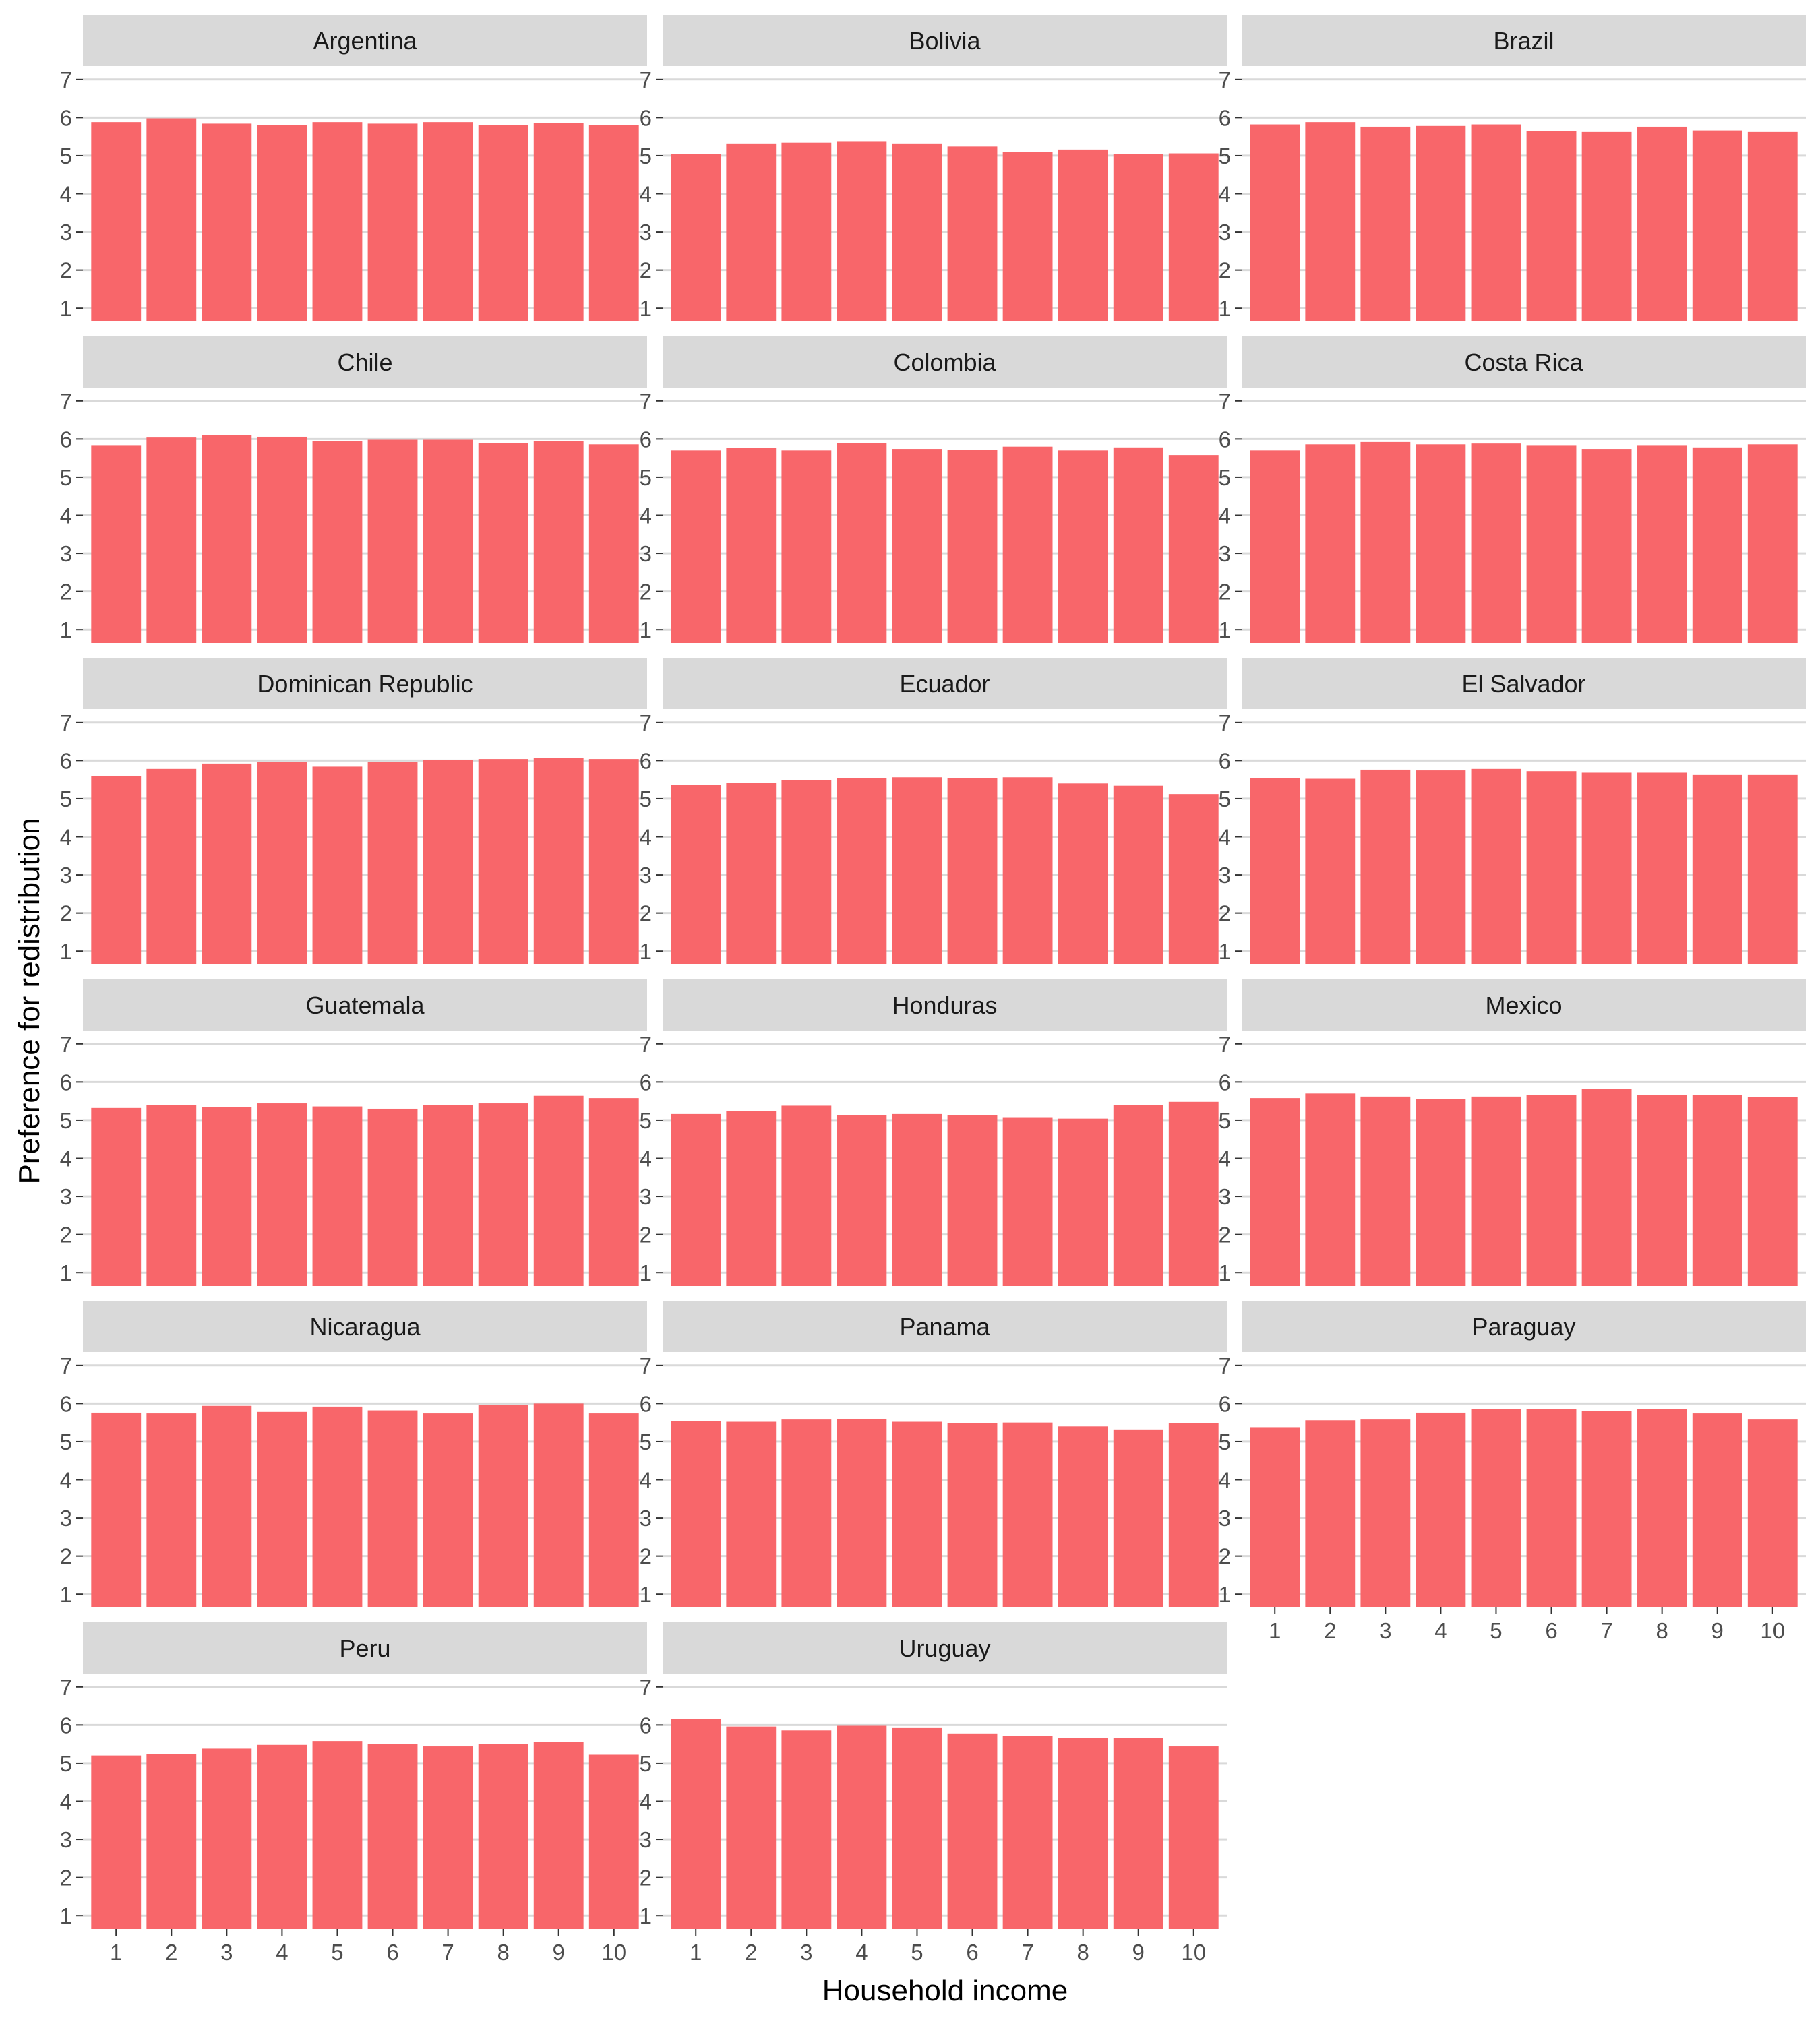 The height and width of the screenshot is (2022, 1820). I want to click on x-tick-label: 3, so click(806, 1952).